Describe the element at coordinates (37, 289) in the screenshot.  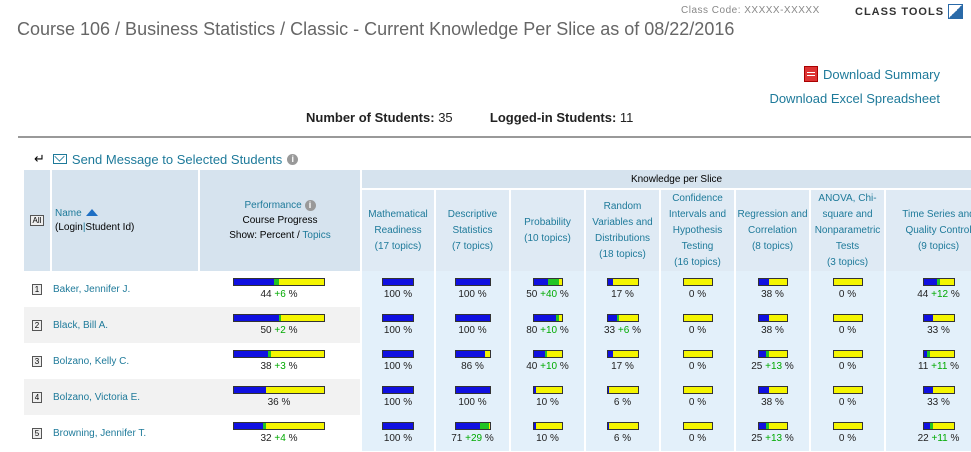
I see `row-select-checkbox: 1` at that location.